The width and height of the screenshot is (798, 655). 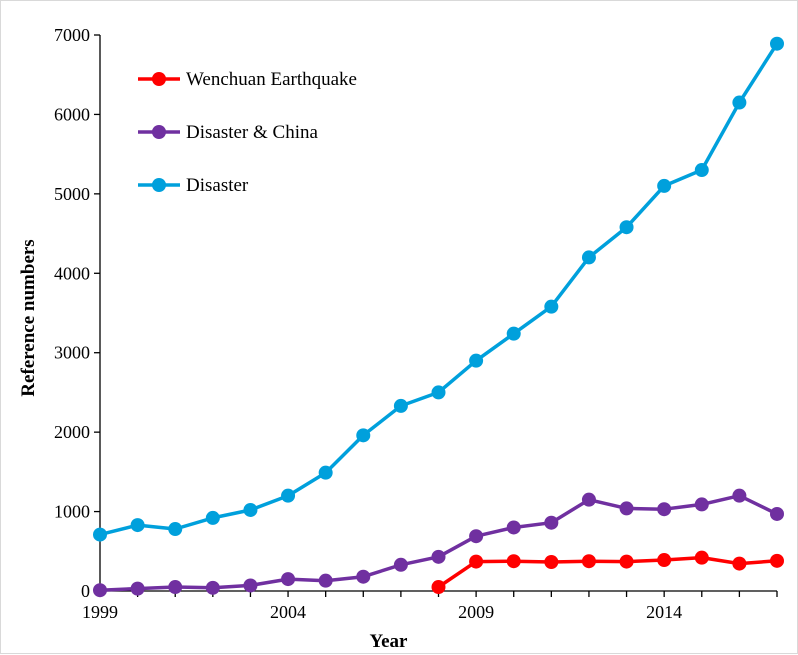 I want to click on legend-label: Disaster, so click(x=217, y=185).